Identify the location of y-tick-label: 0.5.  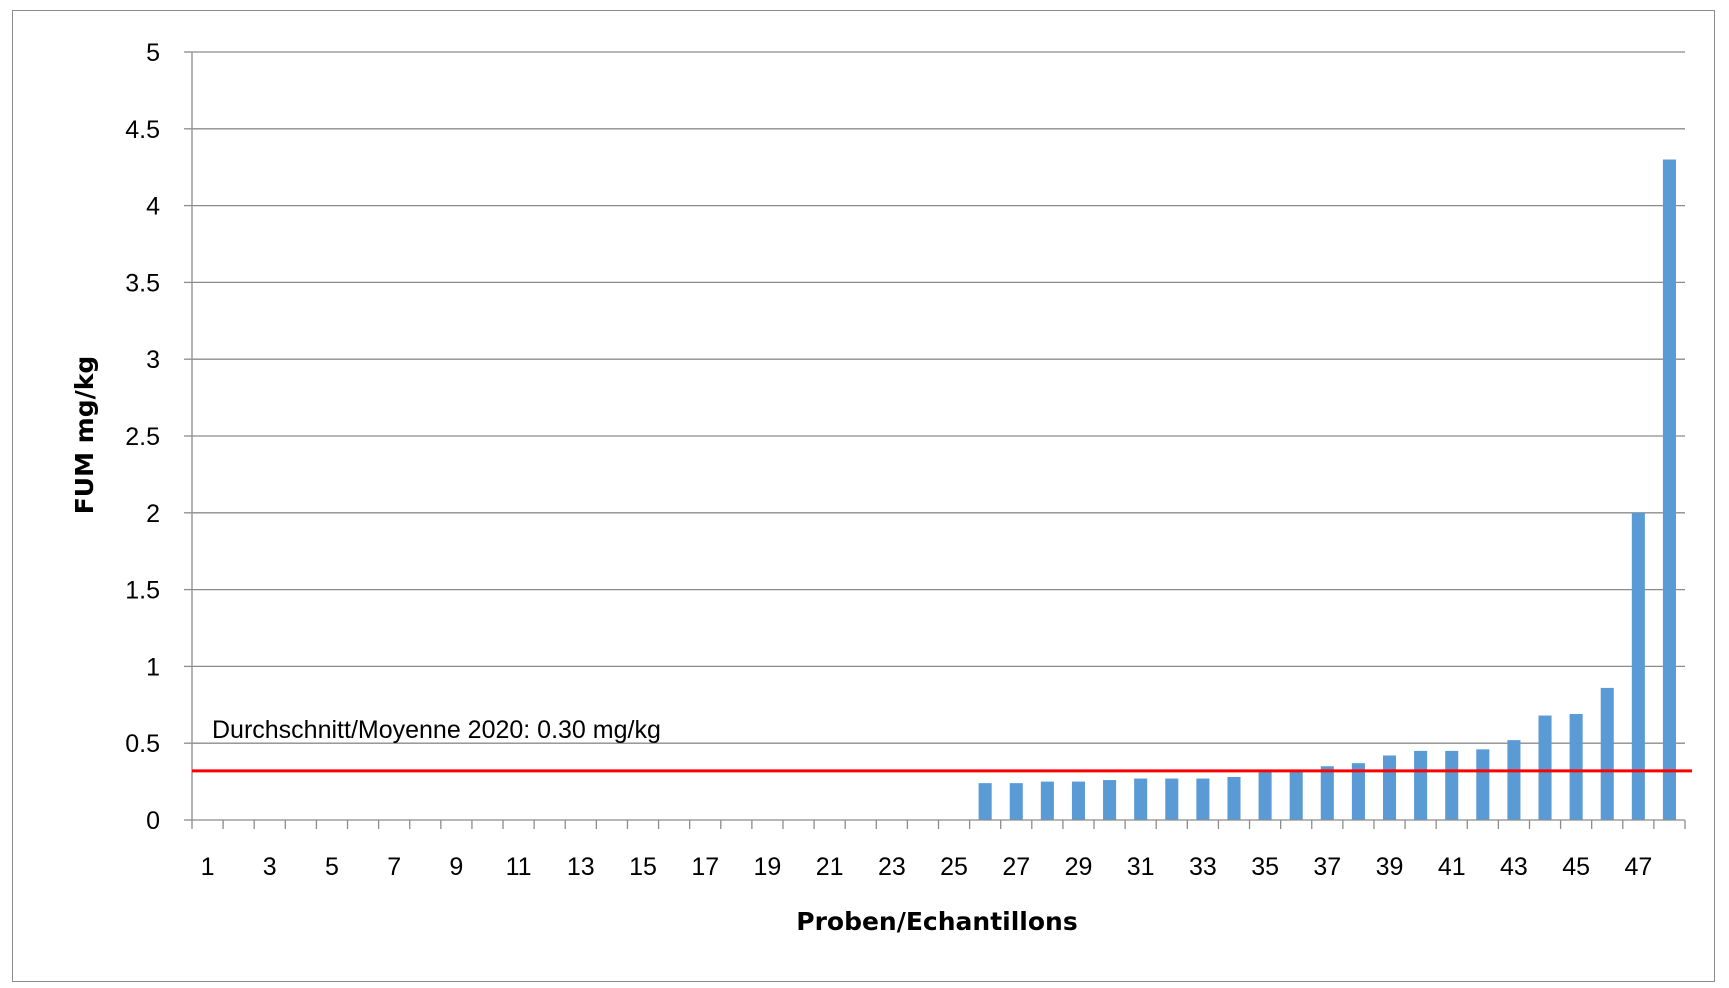
(142, 744).